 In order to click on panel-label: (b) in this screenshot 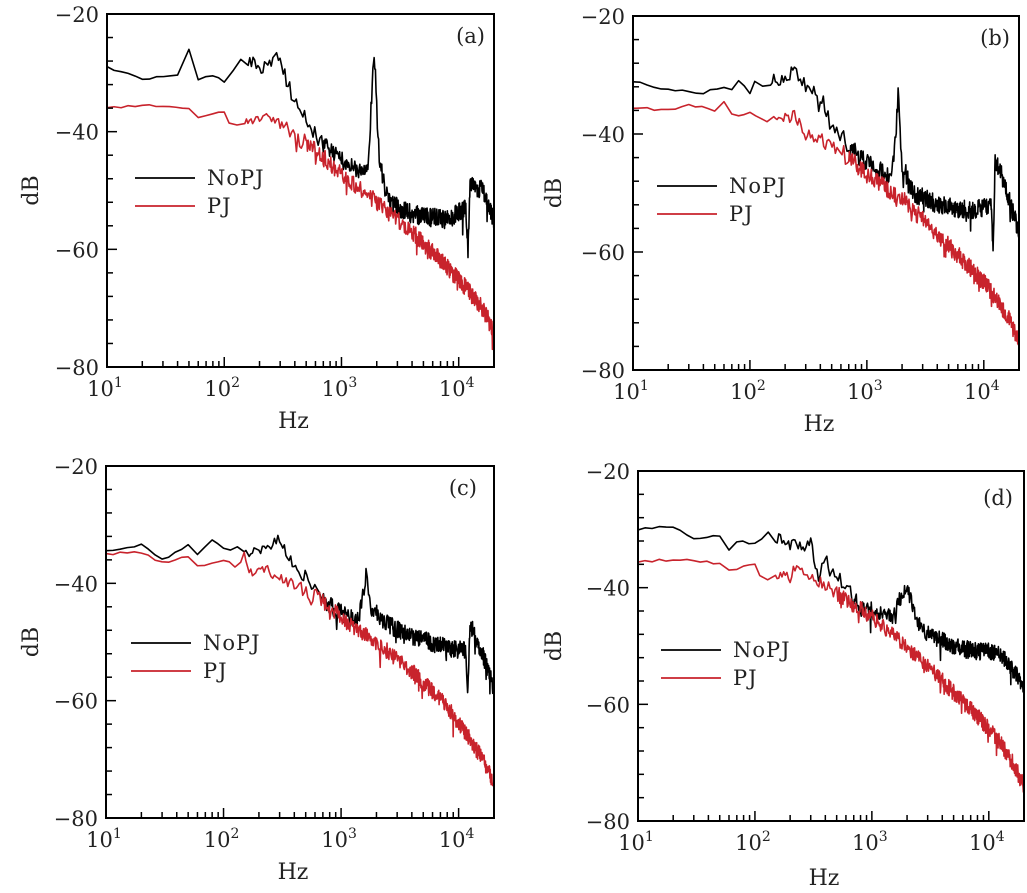, I will do `click(995, 38)`.